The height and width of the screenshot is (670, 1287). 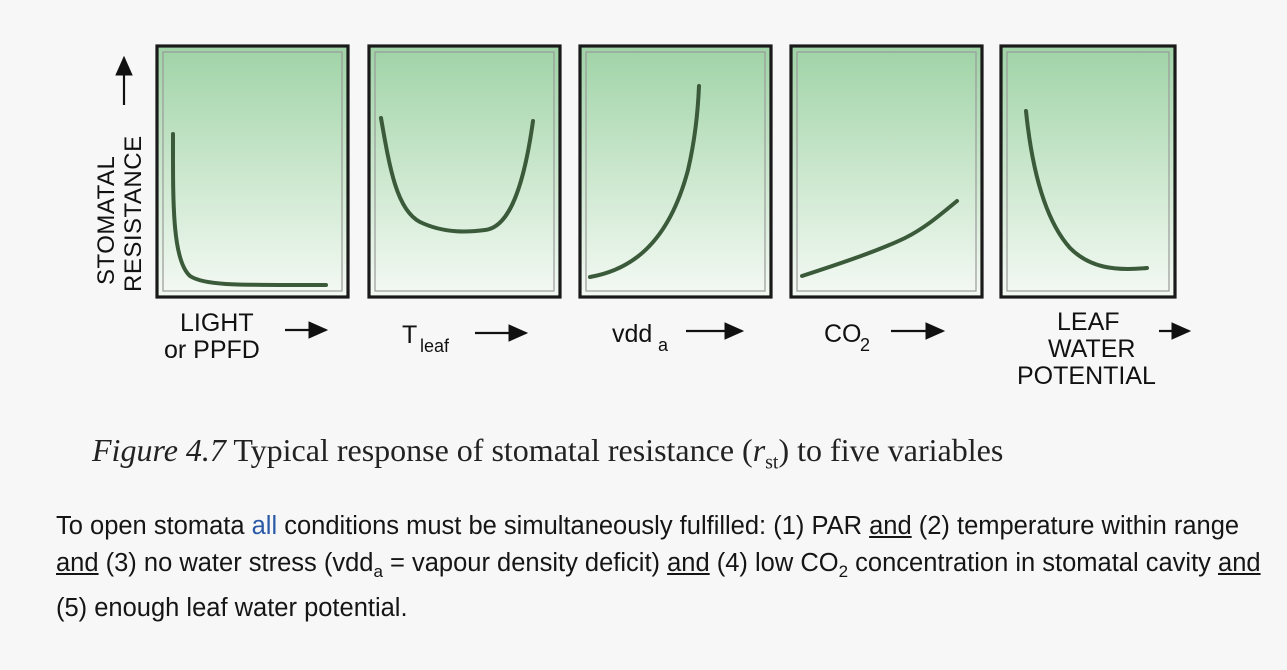 I want to click on panel-co2: CO 2, so click(x=886, y=199).